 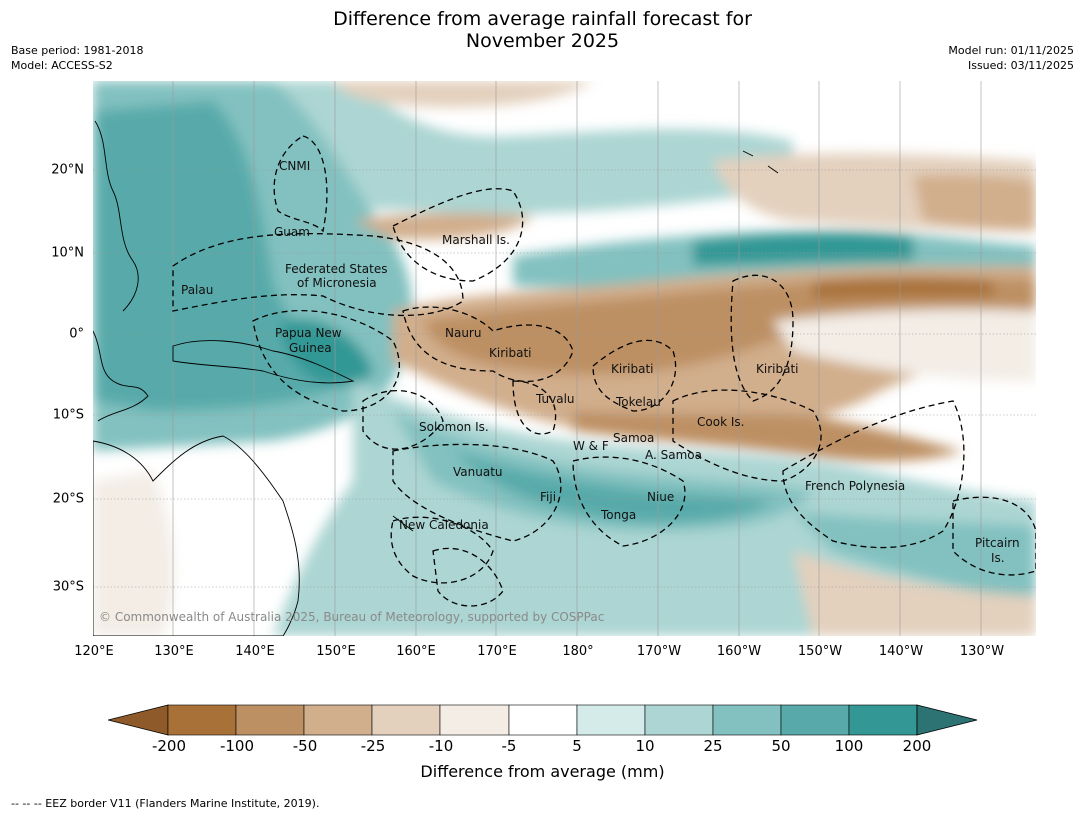 What do you see at coordinates (1011, 58) in the screenshot?
I see `meta-right: Model run: 01/11/2025 Issued: 03/11/2025` at bounding box center [1011, 58].